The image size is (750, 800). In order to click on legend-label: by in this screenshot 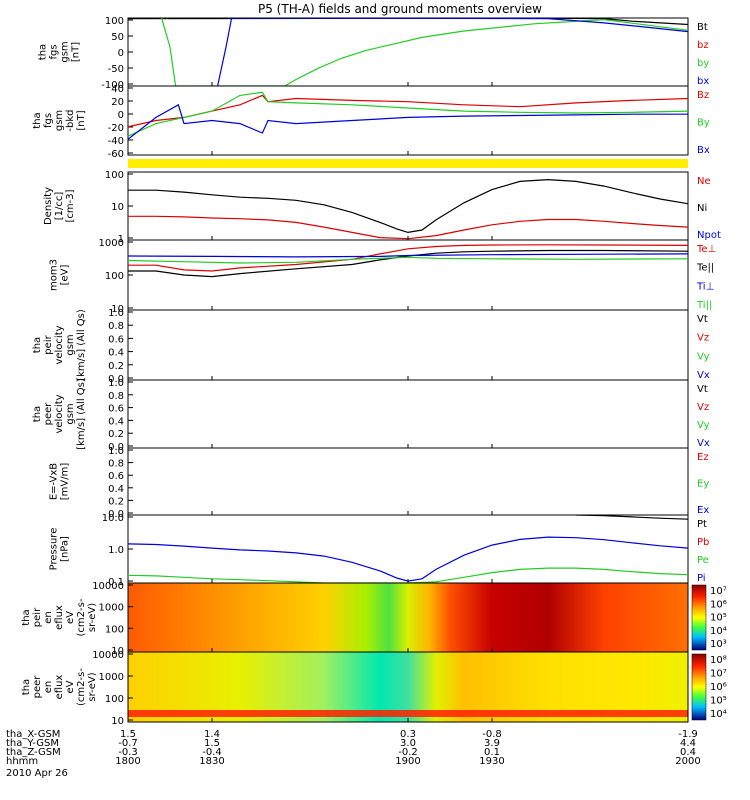, I will do `click(703, 63)`.